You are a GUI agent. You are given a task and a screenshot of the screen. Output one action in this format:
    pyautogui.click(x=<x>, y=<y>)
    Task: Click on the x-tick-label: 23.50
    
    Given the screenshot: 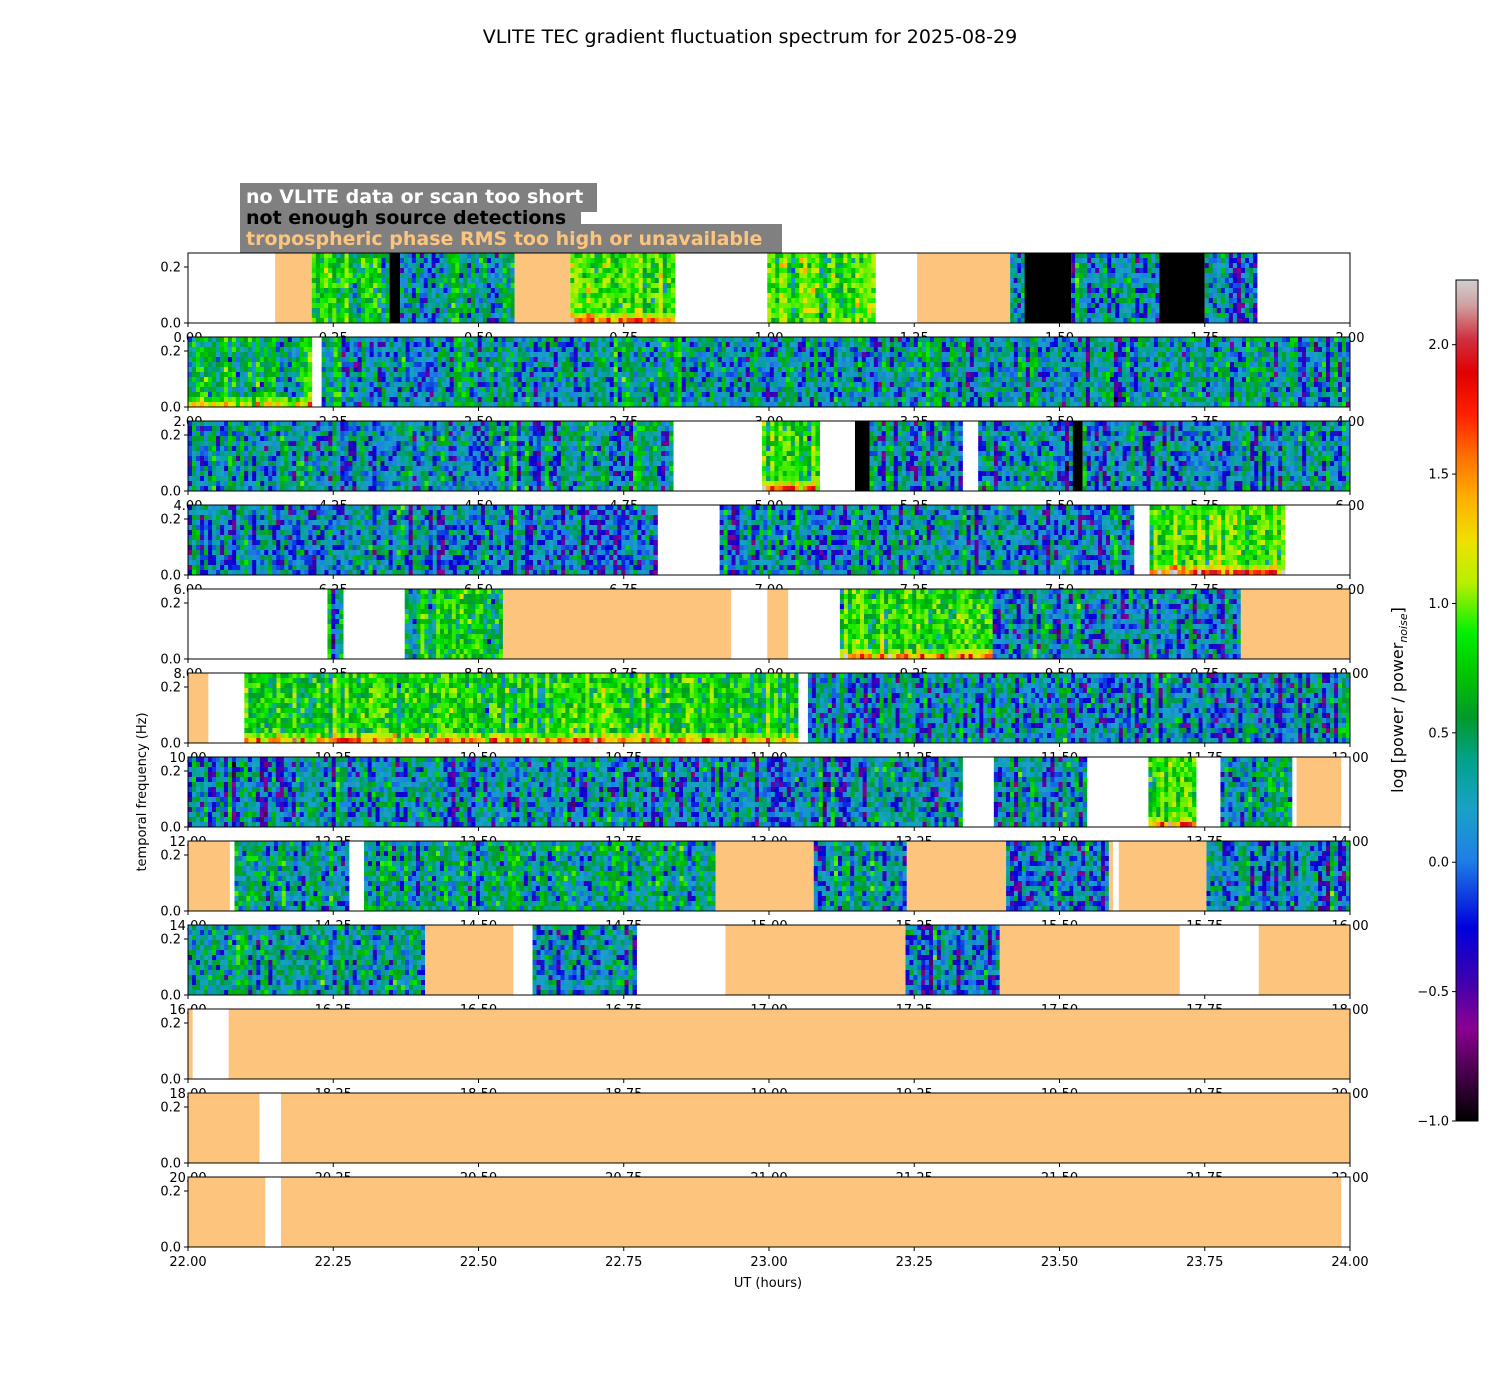 What is the action you would take?
    pyautogui.click(x=1059, y=1262)
    